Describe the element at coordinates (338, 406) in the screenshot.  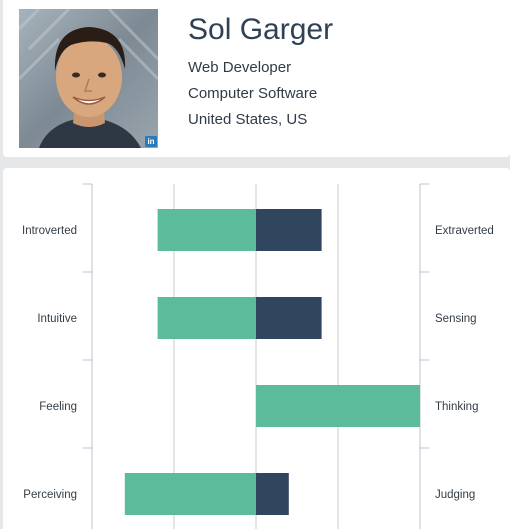
I see `bar-thinking` at that location.